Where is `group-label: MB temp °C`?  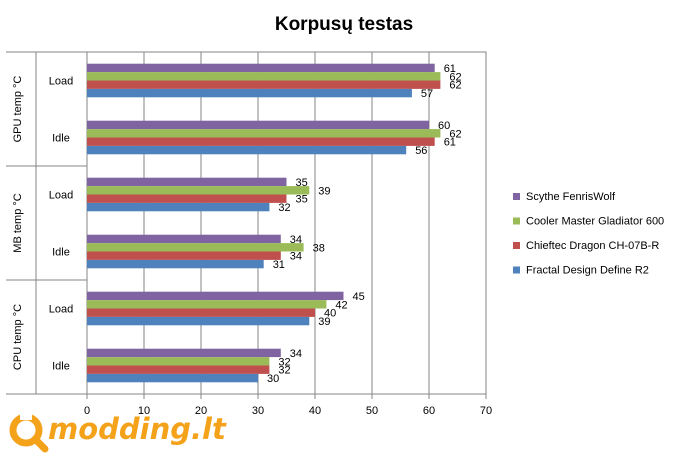
group-label: MB temp °C is located at coordinates (18, 222).